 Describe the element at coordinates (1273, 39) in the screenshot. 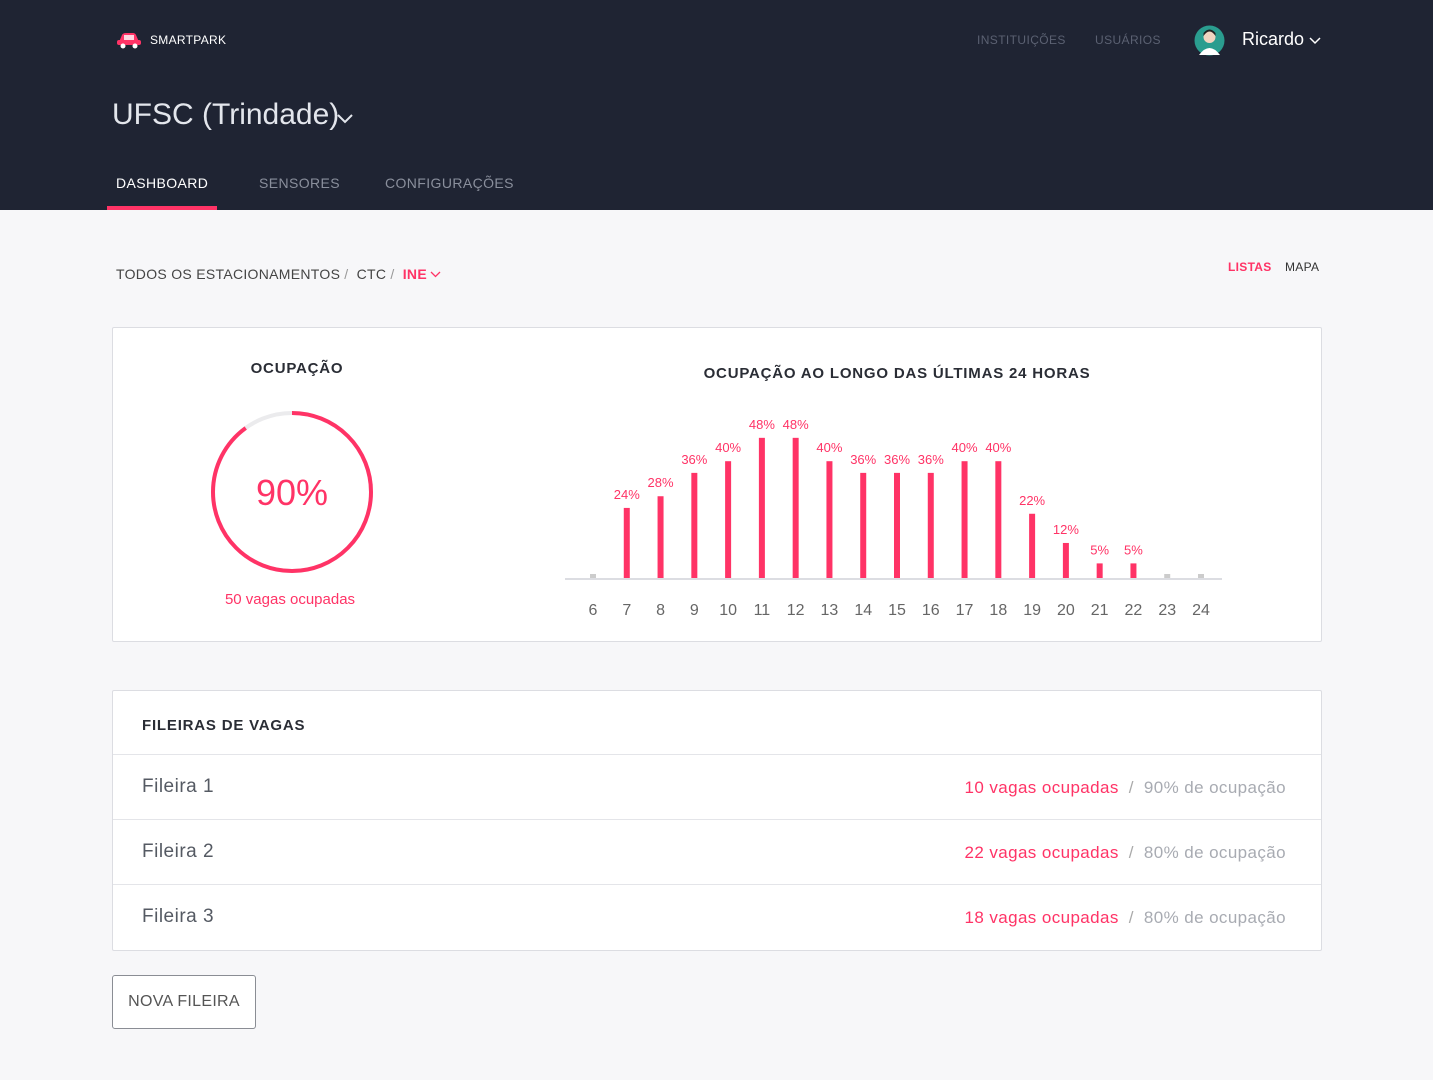

I see `user-menu: Ricardo` at that location.